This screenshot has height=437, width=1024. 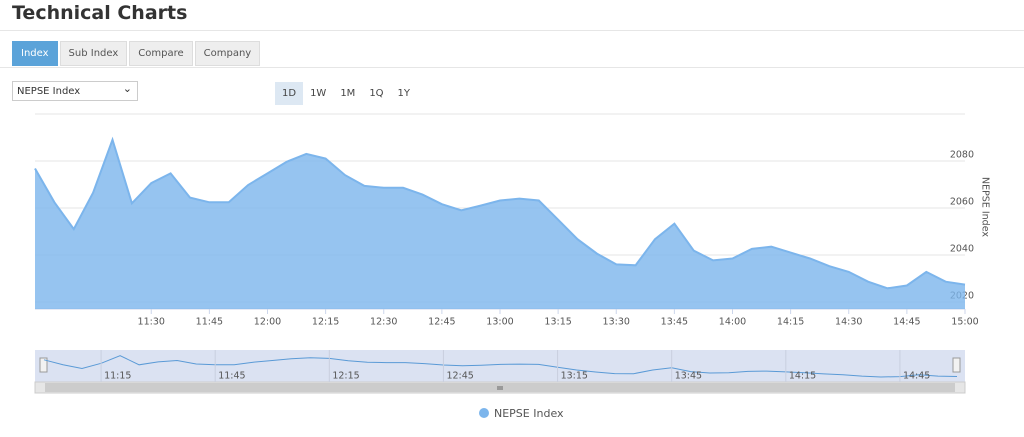 What do you see at coordinates (227, 53) in the screenshot?
I see `tab: Company` at bounding box center [227, 53].